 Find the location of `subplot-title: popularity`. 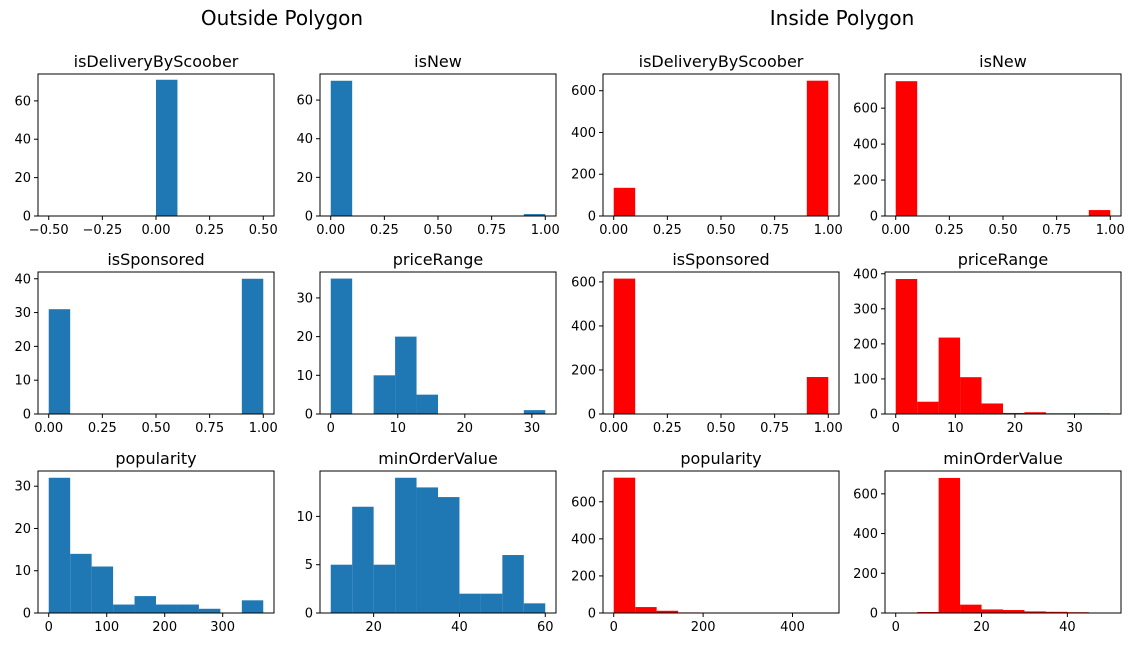

subplot-title: popularity is located at coordinates (720, 458).